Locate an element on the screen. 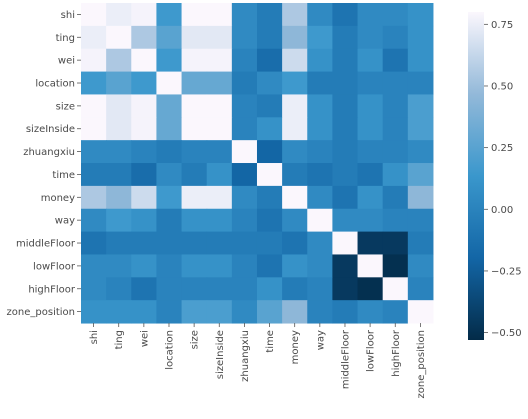  heatmap-cell-highFloor-highFloor is located at coordinates (395, 289).